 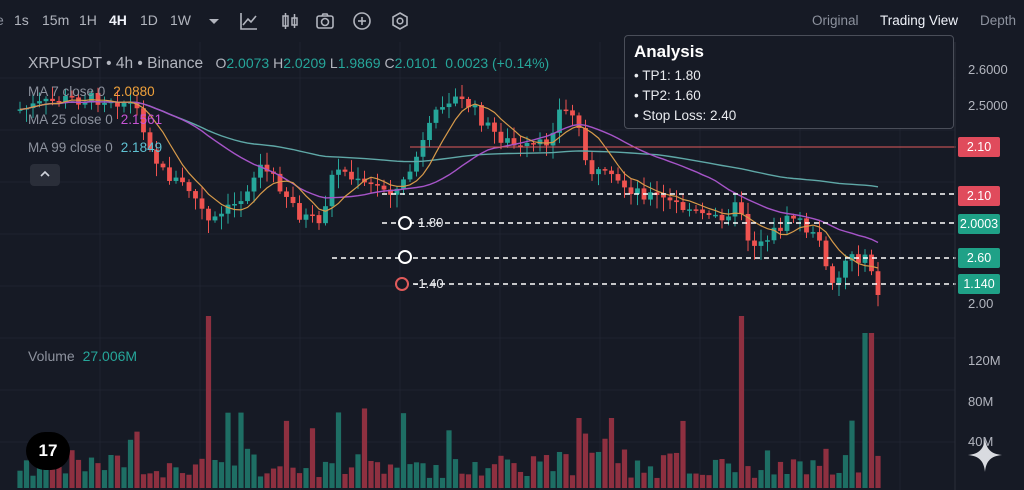 What do you see at coordinates (2, 20) in the screenshot?
I see `toolbar-edge-marker: e` at bounding box center [2, 20].